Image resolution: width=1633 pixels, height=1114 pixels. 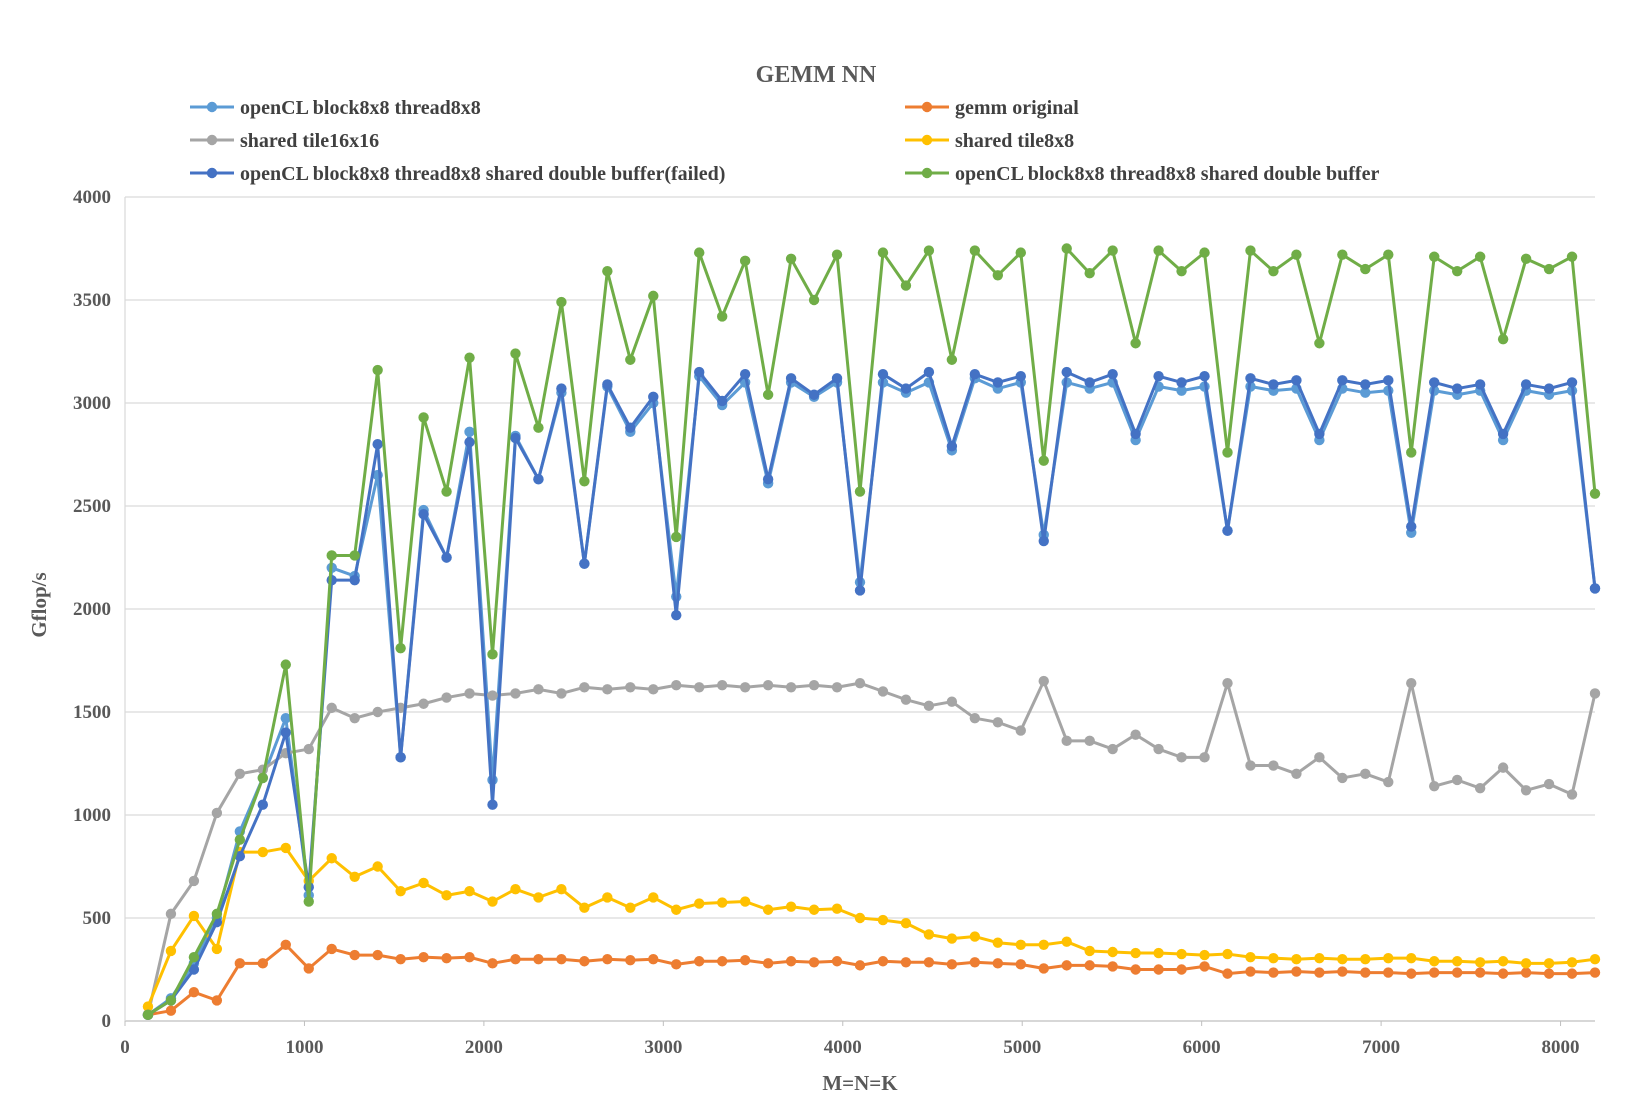 What do you see at coordinates (816, 75) in the screenshot?
I see `chart-title: GEMM NN` at bounding box center [816, 75].